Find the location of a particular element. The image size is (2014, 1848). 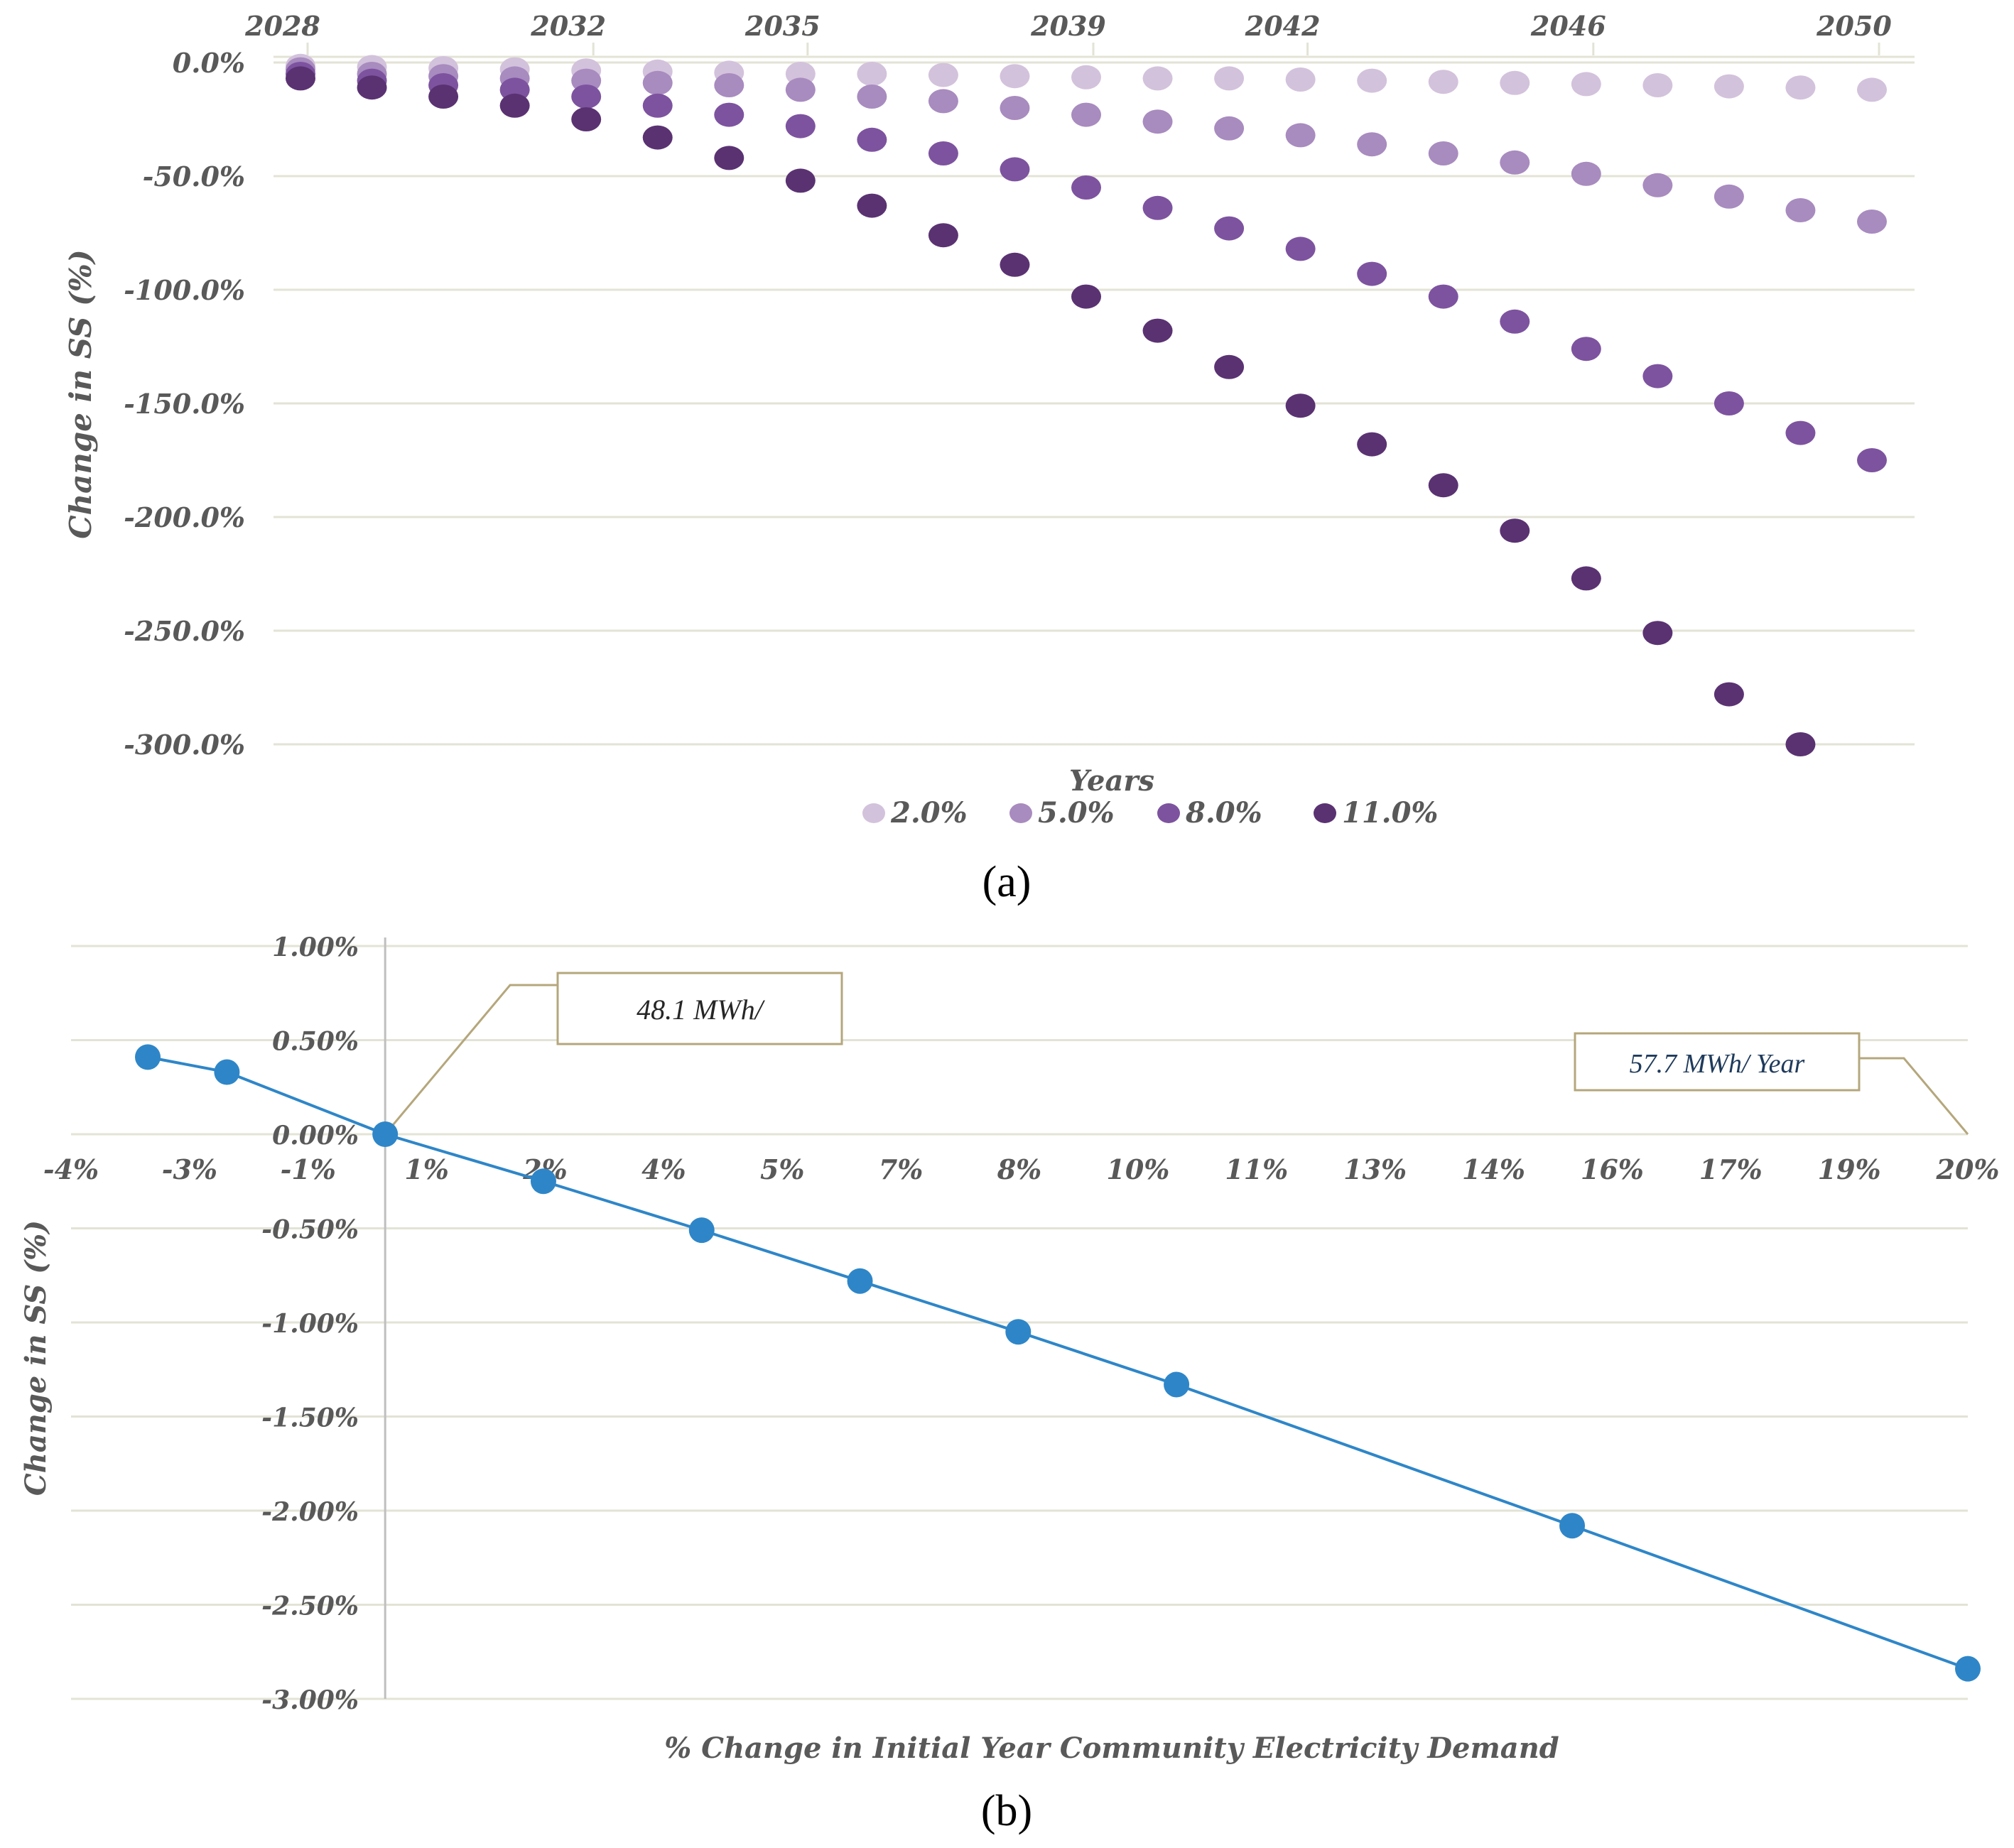

x-tick-label: 11% is located at coordinates (1256, 1169).